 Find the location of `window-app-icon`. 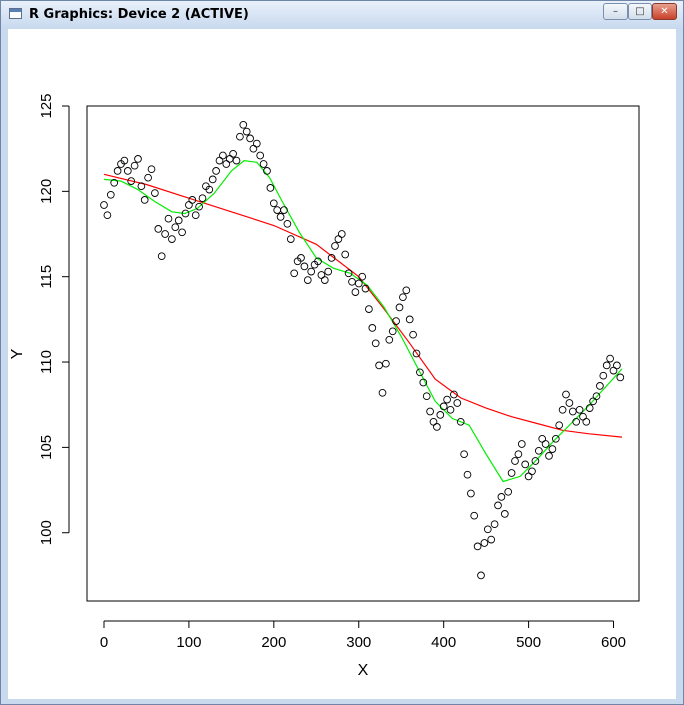

window-app-icon is located at coordinates (15, 13).